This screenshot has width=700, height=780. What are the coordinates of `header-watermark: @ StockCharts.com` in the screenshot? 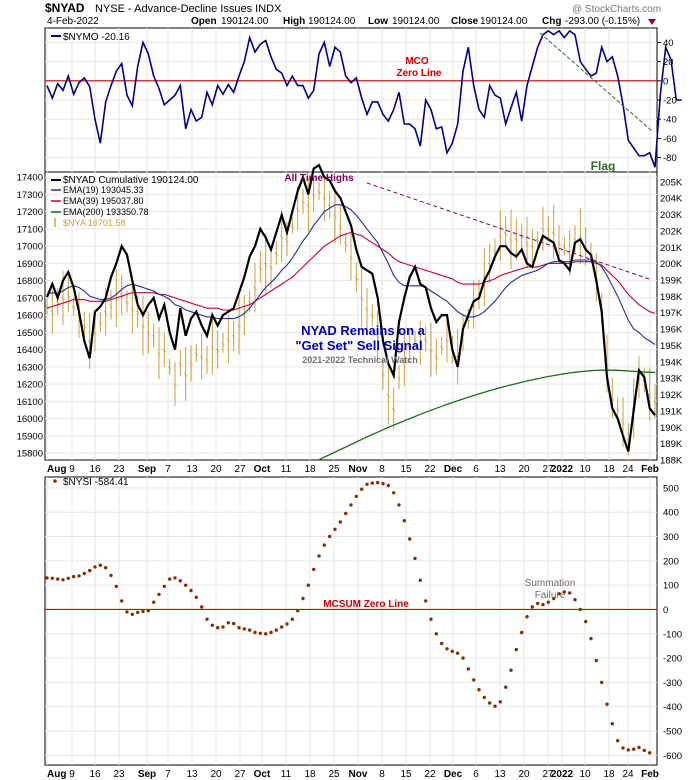 It's located at (616, 9).